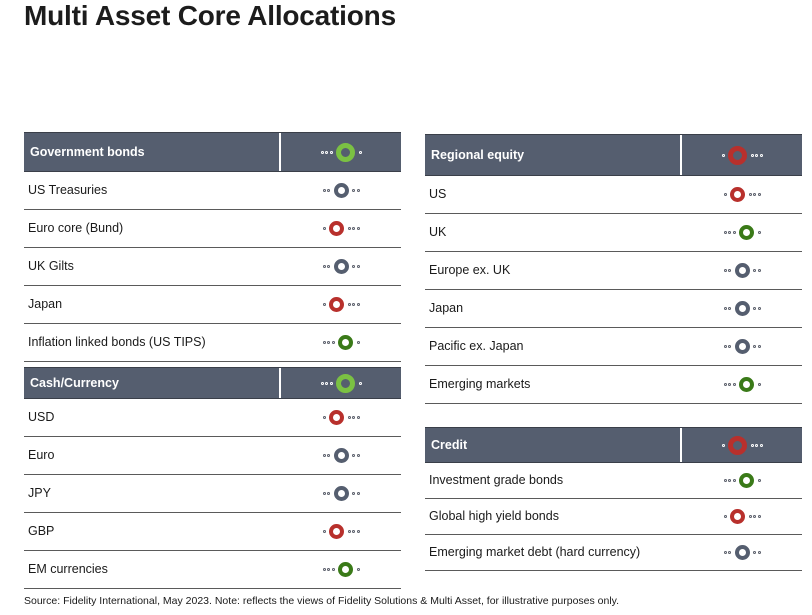  I want to click on row-label: Emerging market debt (hard currency), so click(535, 552).